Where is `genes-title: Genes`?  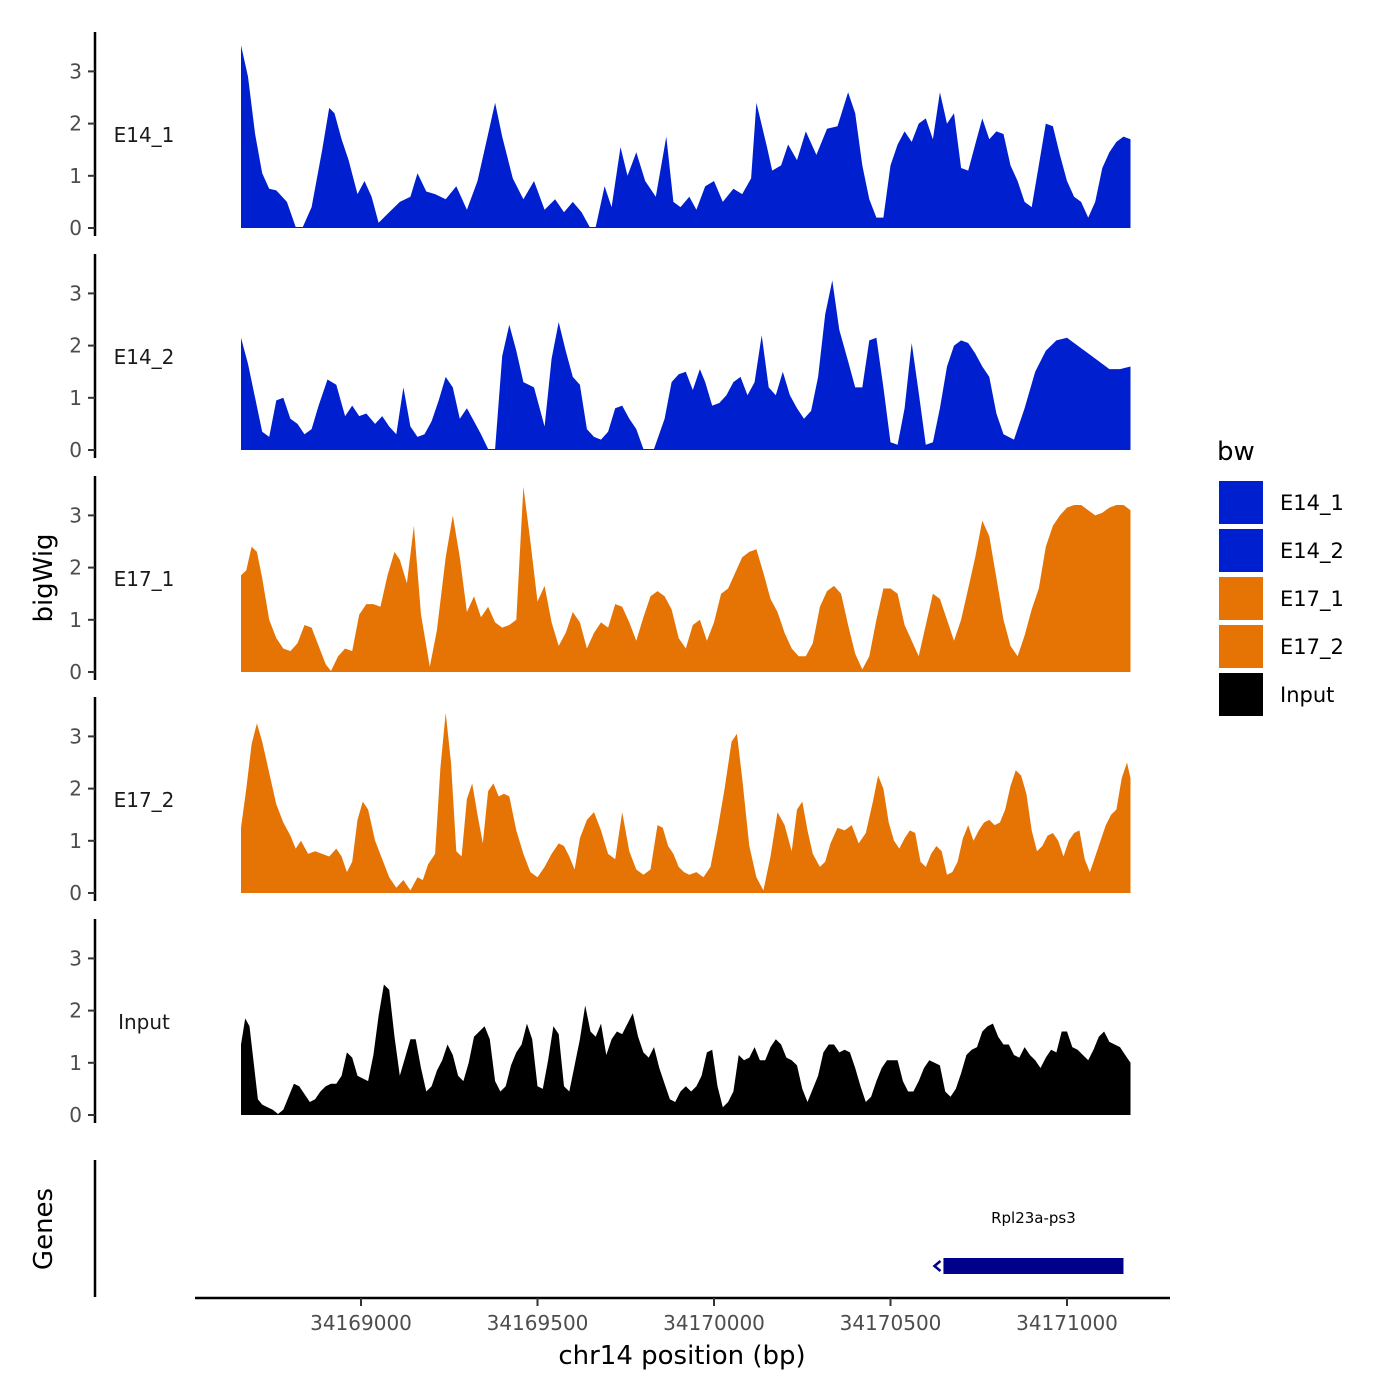
genes-title: Genes is located at coordinates (44, 1229).